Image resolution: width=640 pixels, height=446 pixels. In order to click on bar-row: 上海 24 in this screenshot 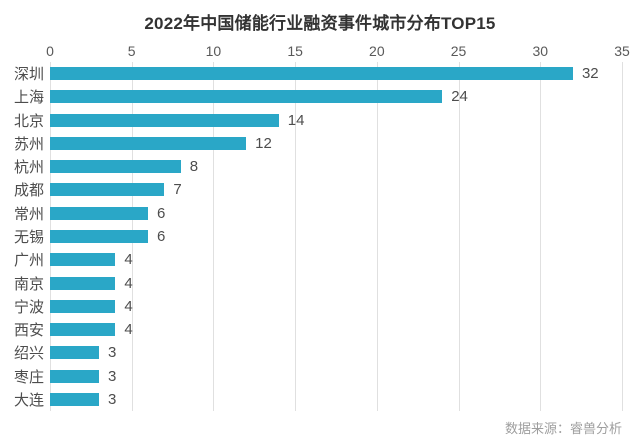, I will do `click(320, 96)`.